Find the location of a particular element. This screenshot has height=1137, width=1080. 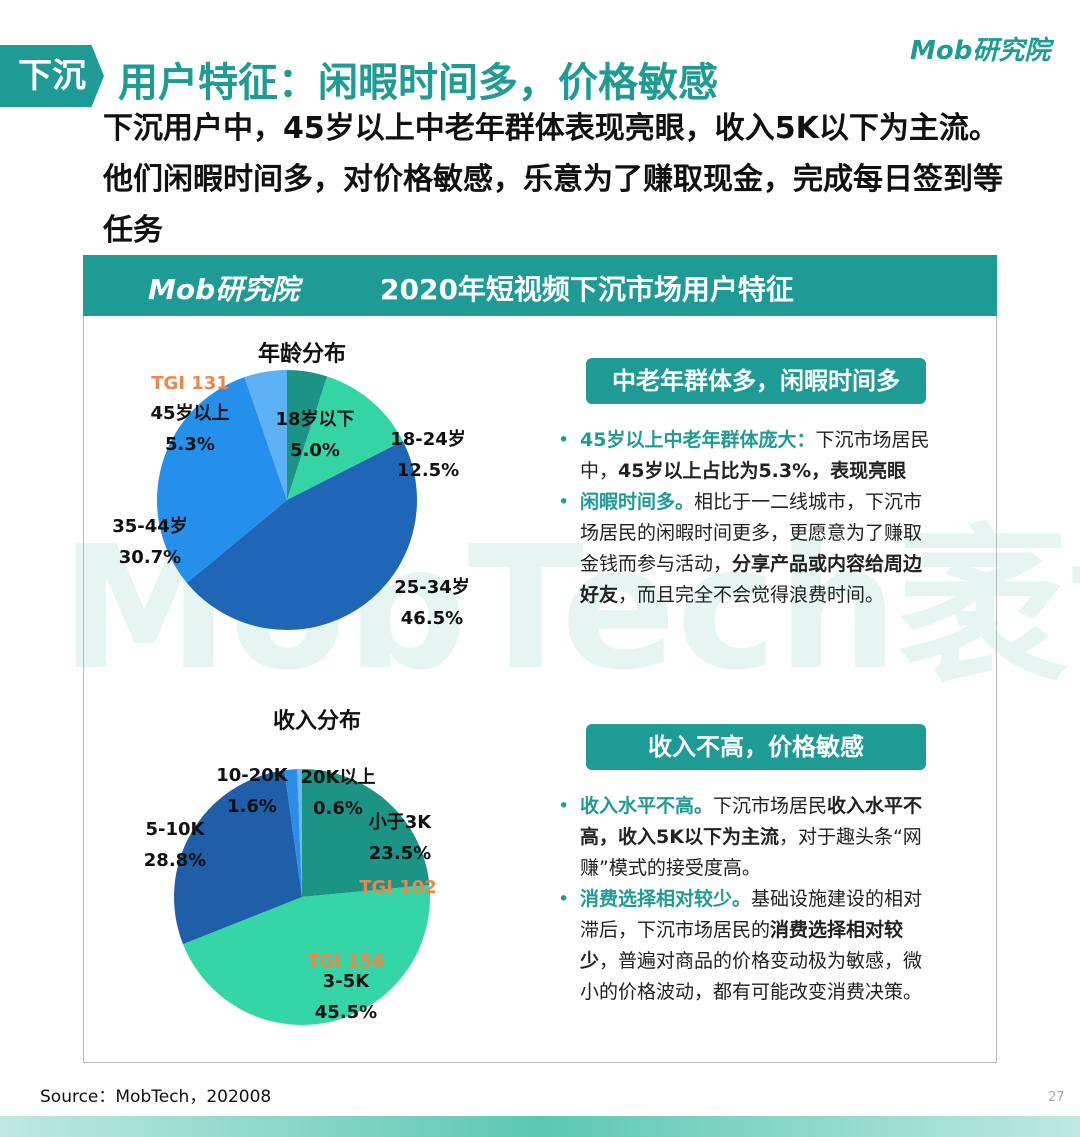

insight-heading: 中老年群体多，闲暇时间多 is located at coordinates (756, 381).